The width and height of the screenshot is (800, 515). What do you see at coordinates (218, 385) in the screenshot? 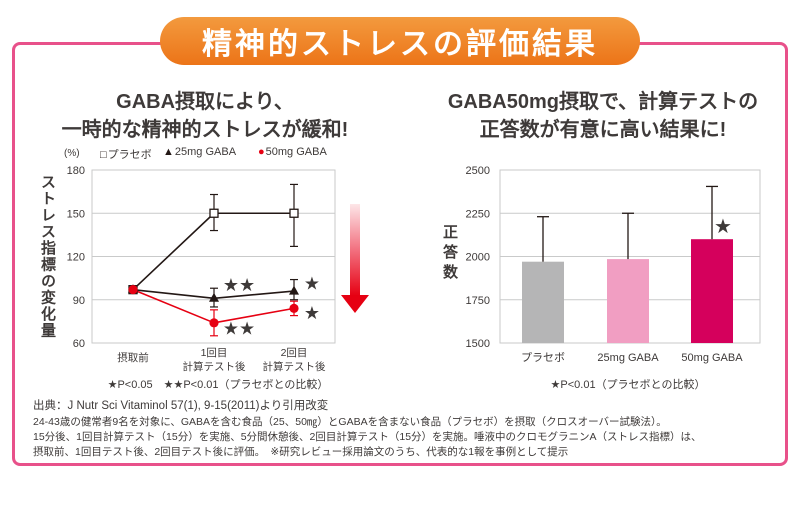
I see `left-chart-footnote: ★P<0.05 ★★P<0.01（プラセボとの比較）` at bounding box center [218, 385].